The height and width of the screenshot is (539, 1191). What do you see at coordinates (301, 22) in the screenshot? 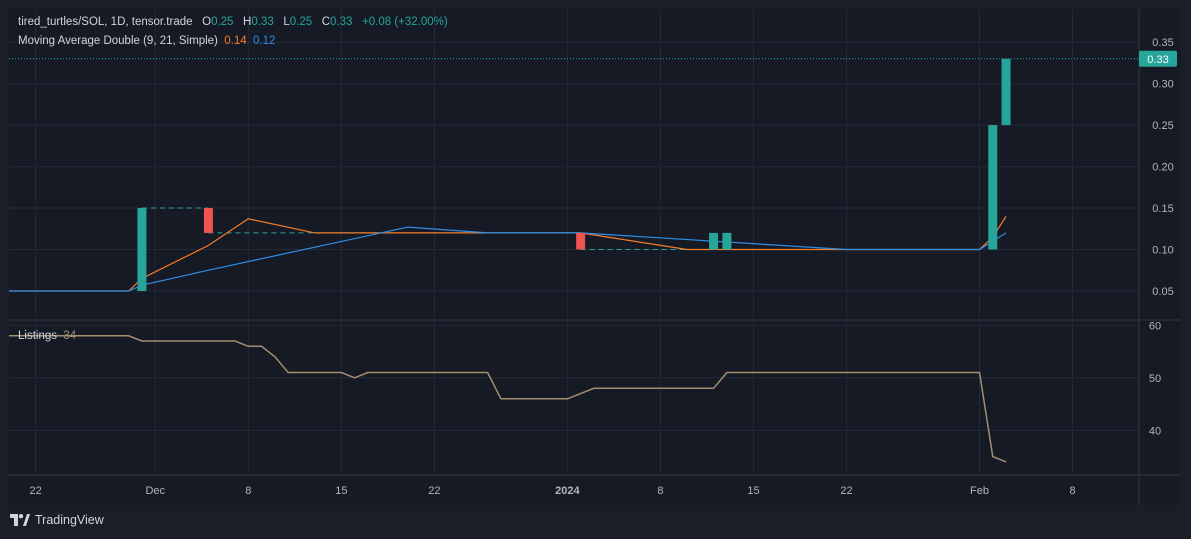
I see `low-value: 0.25` at bounding box center [301, 22].